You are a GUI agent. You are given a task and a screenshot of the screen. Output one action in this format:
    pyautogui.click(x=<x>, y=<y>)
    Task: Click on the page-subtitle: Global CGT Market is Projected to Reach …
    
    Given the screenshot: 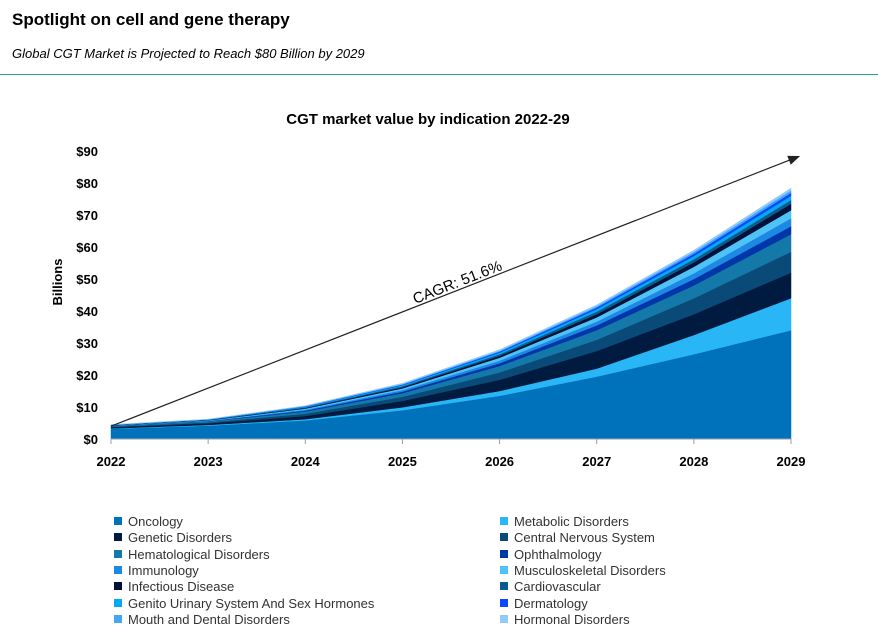 What is the action you would take?
    pyautogui.click(x=188, y=53)
    